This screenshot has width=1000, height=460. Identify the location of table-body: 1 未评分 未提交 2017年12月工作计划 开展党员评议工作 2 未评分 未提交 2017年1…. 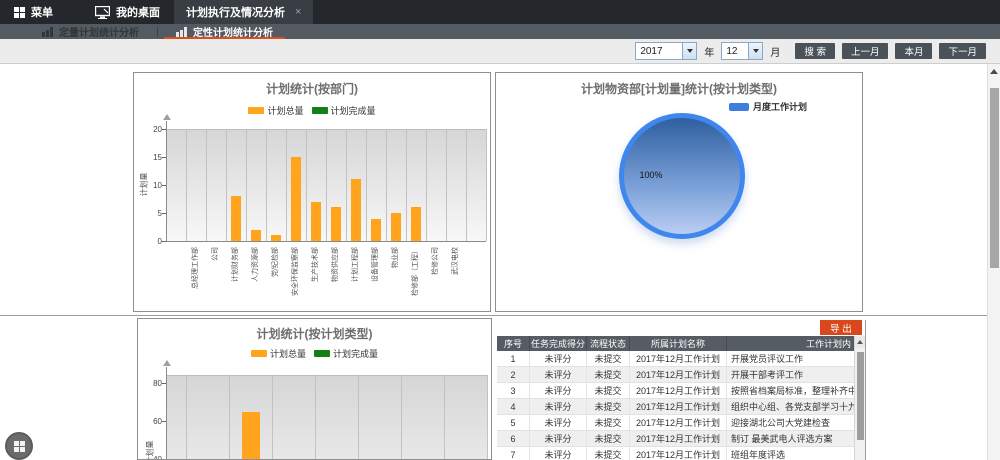
(675, 405).